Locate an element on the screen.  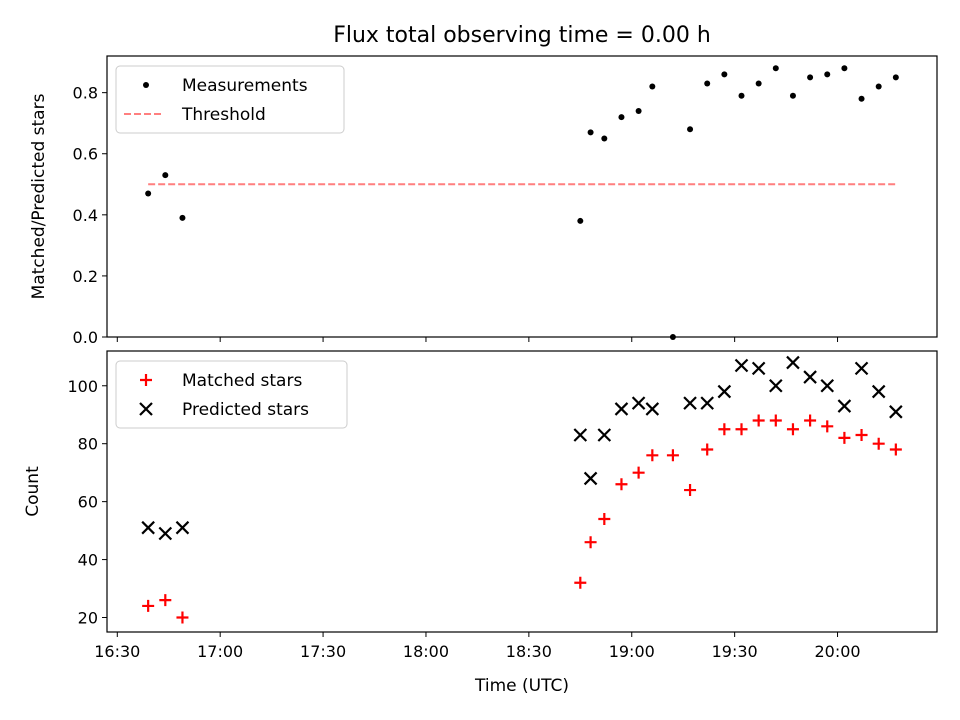
legend-label: Measurements is located at coordinates (245, 86).